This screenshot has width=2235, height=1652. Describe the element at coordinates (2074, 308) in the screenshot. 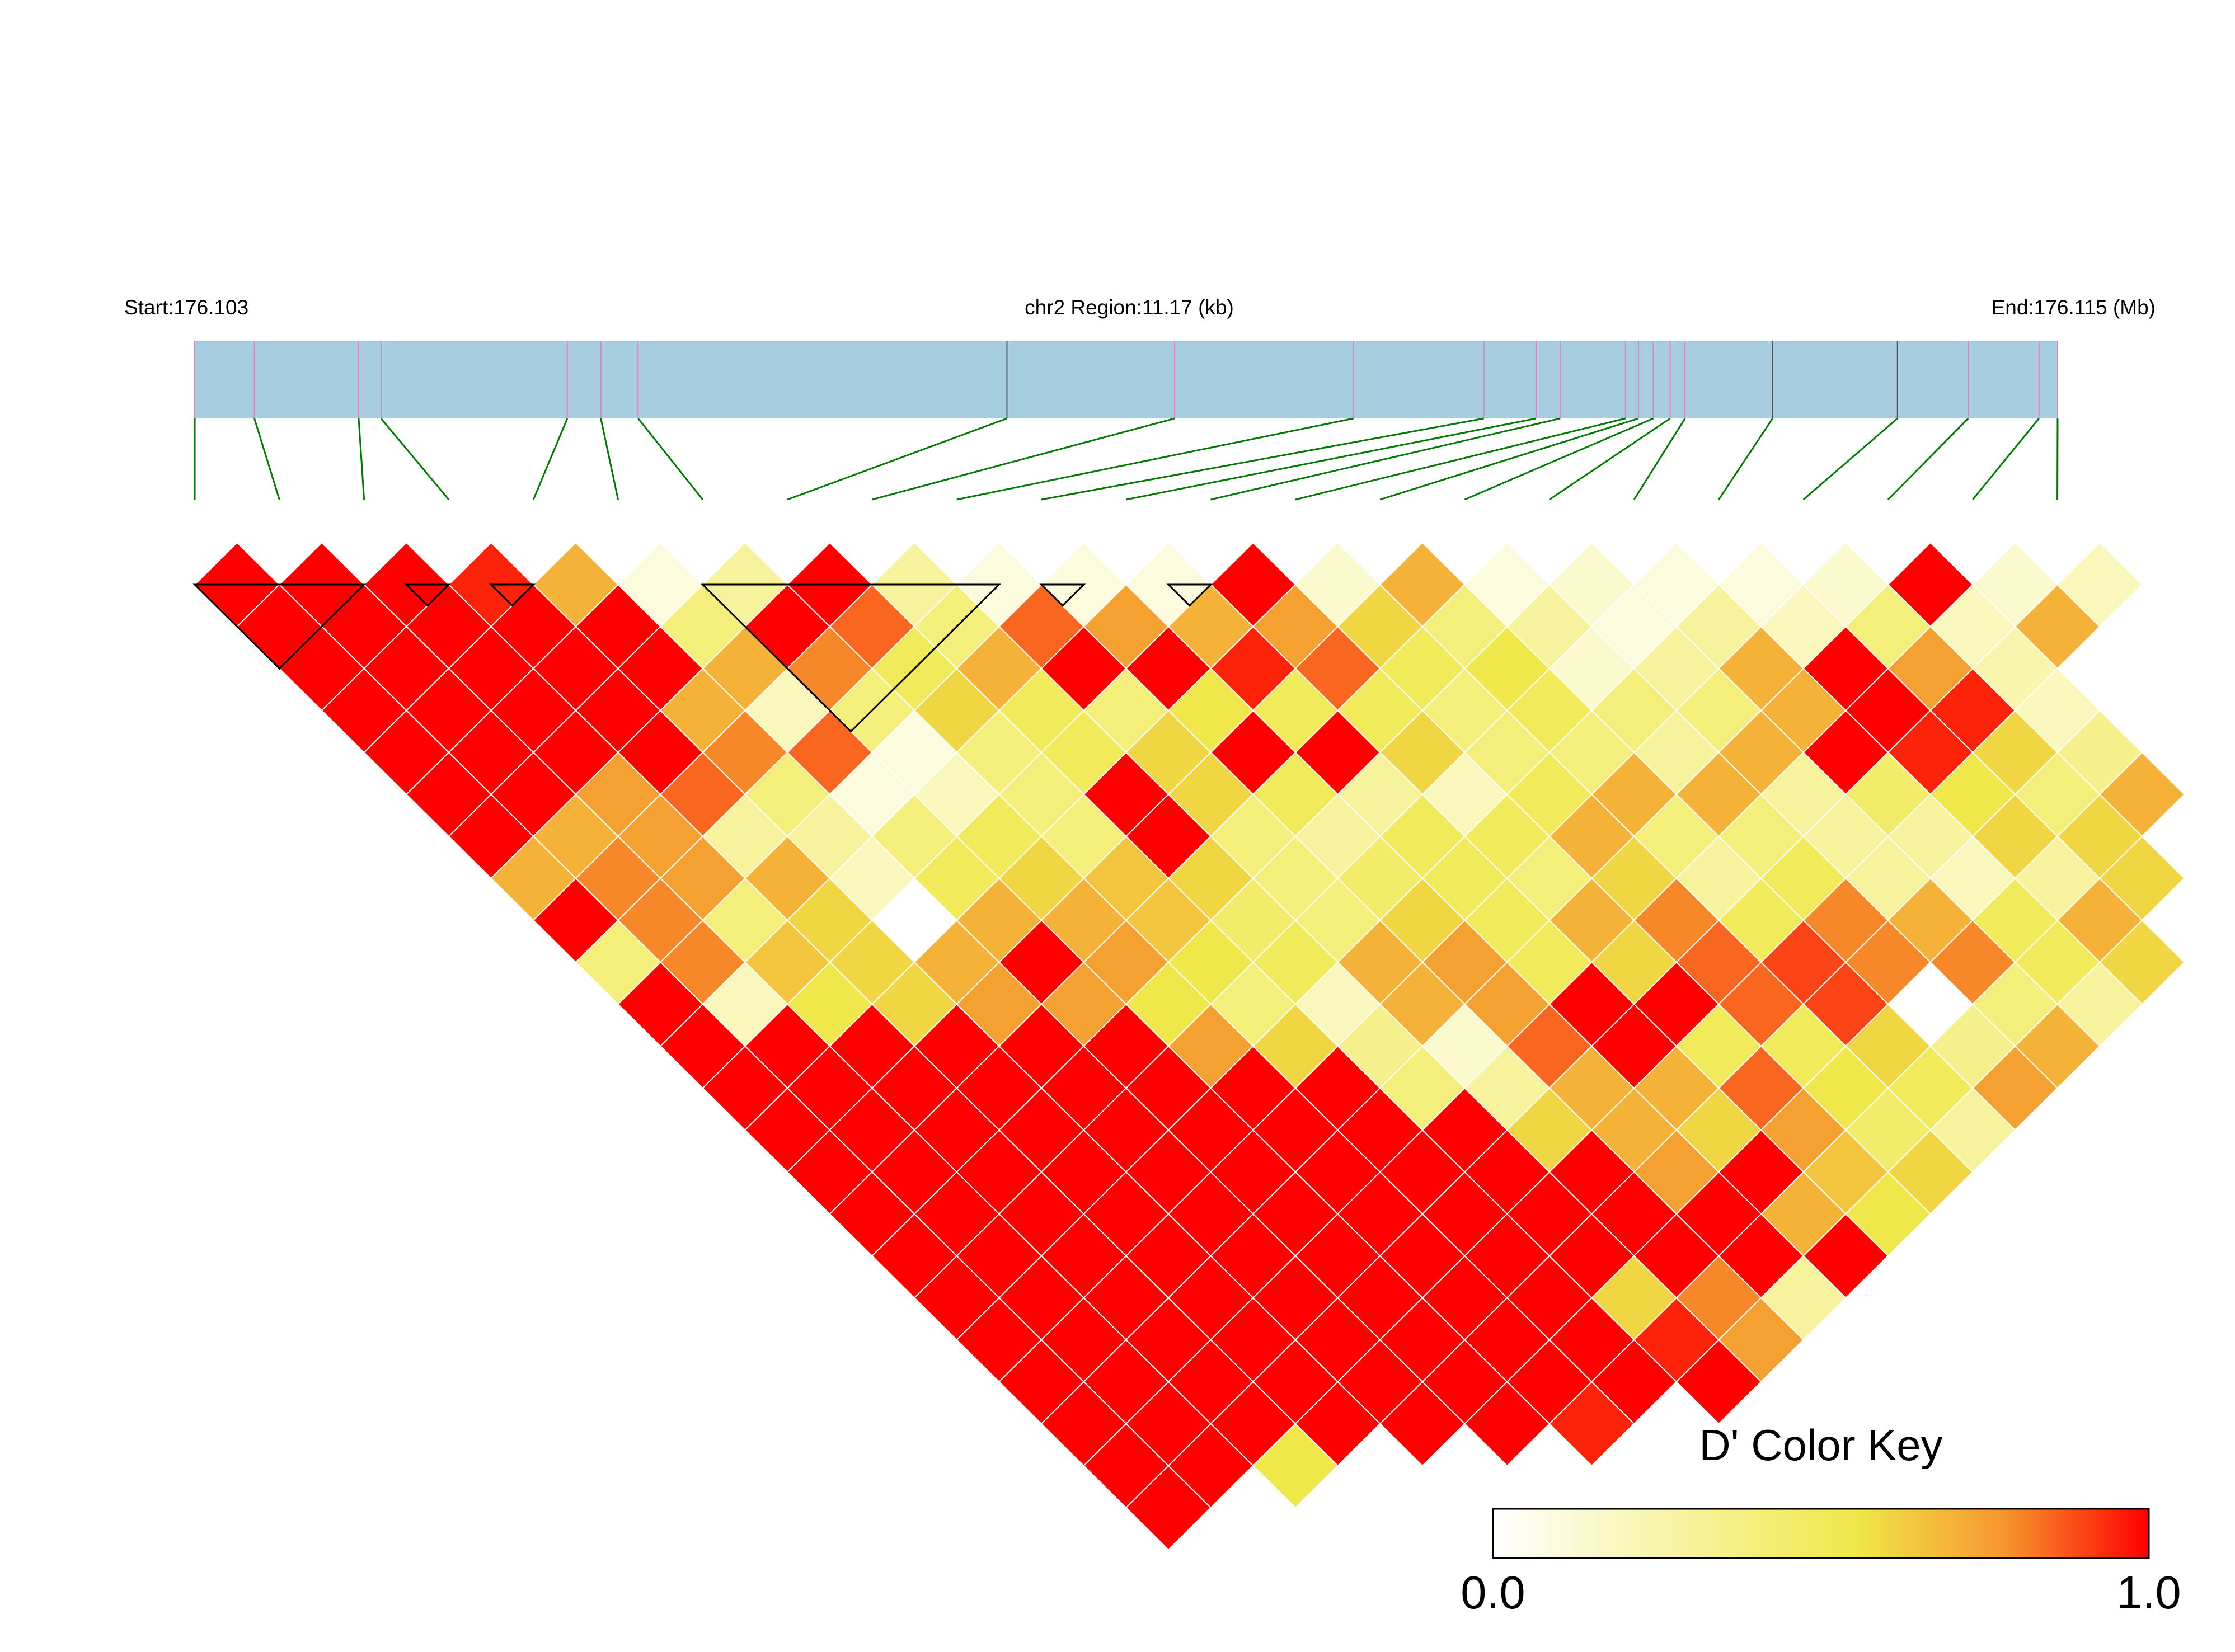

I see `region-end-label: End:176.115 (Mb)` at that location.